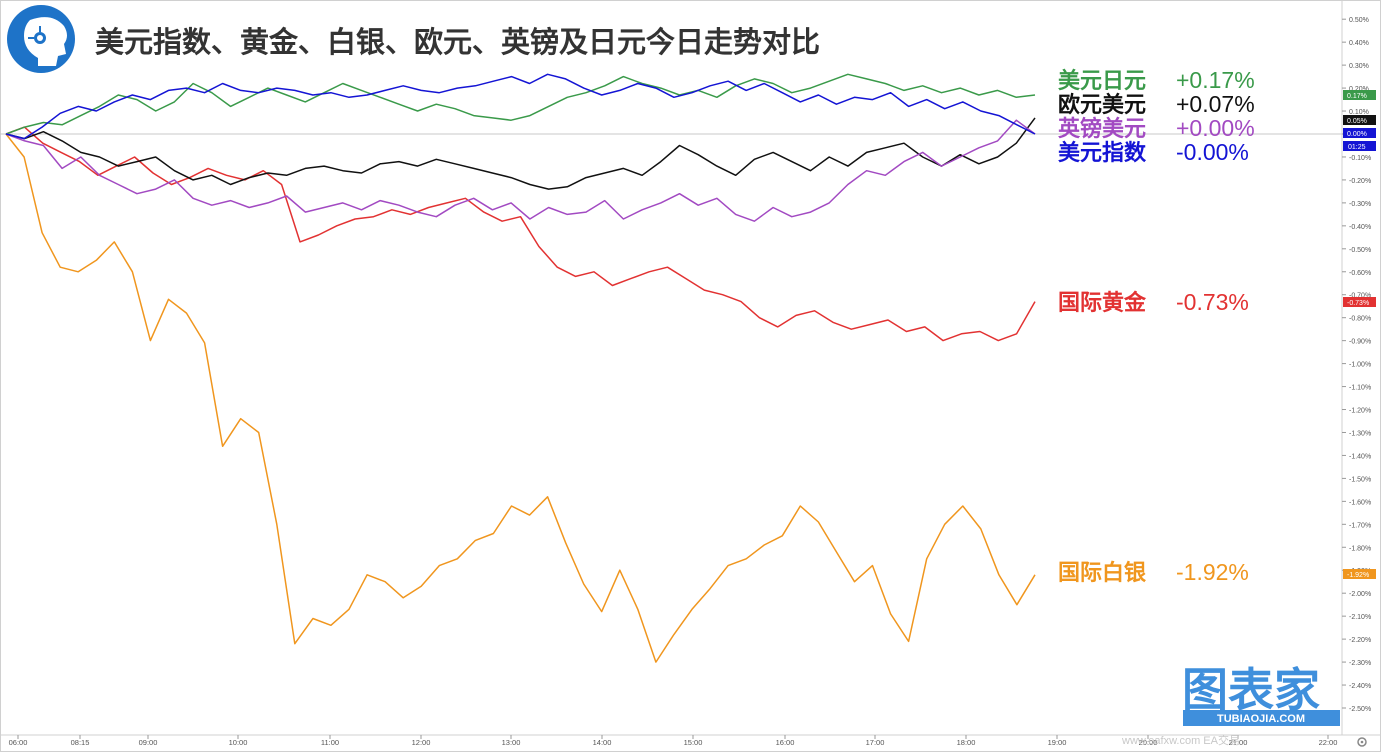  What do you see at coordinates (1057, 742) in the screenshot?
I see `x-tick-label: 19:00` at bounding box center [1057, 742].